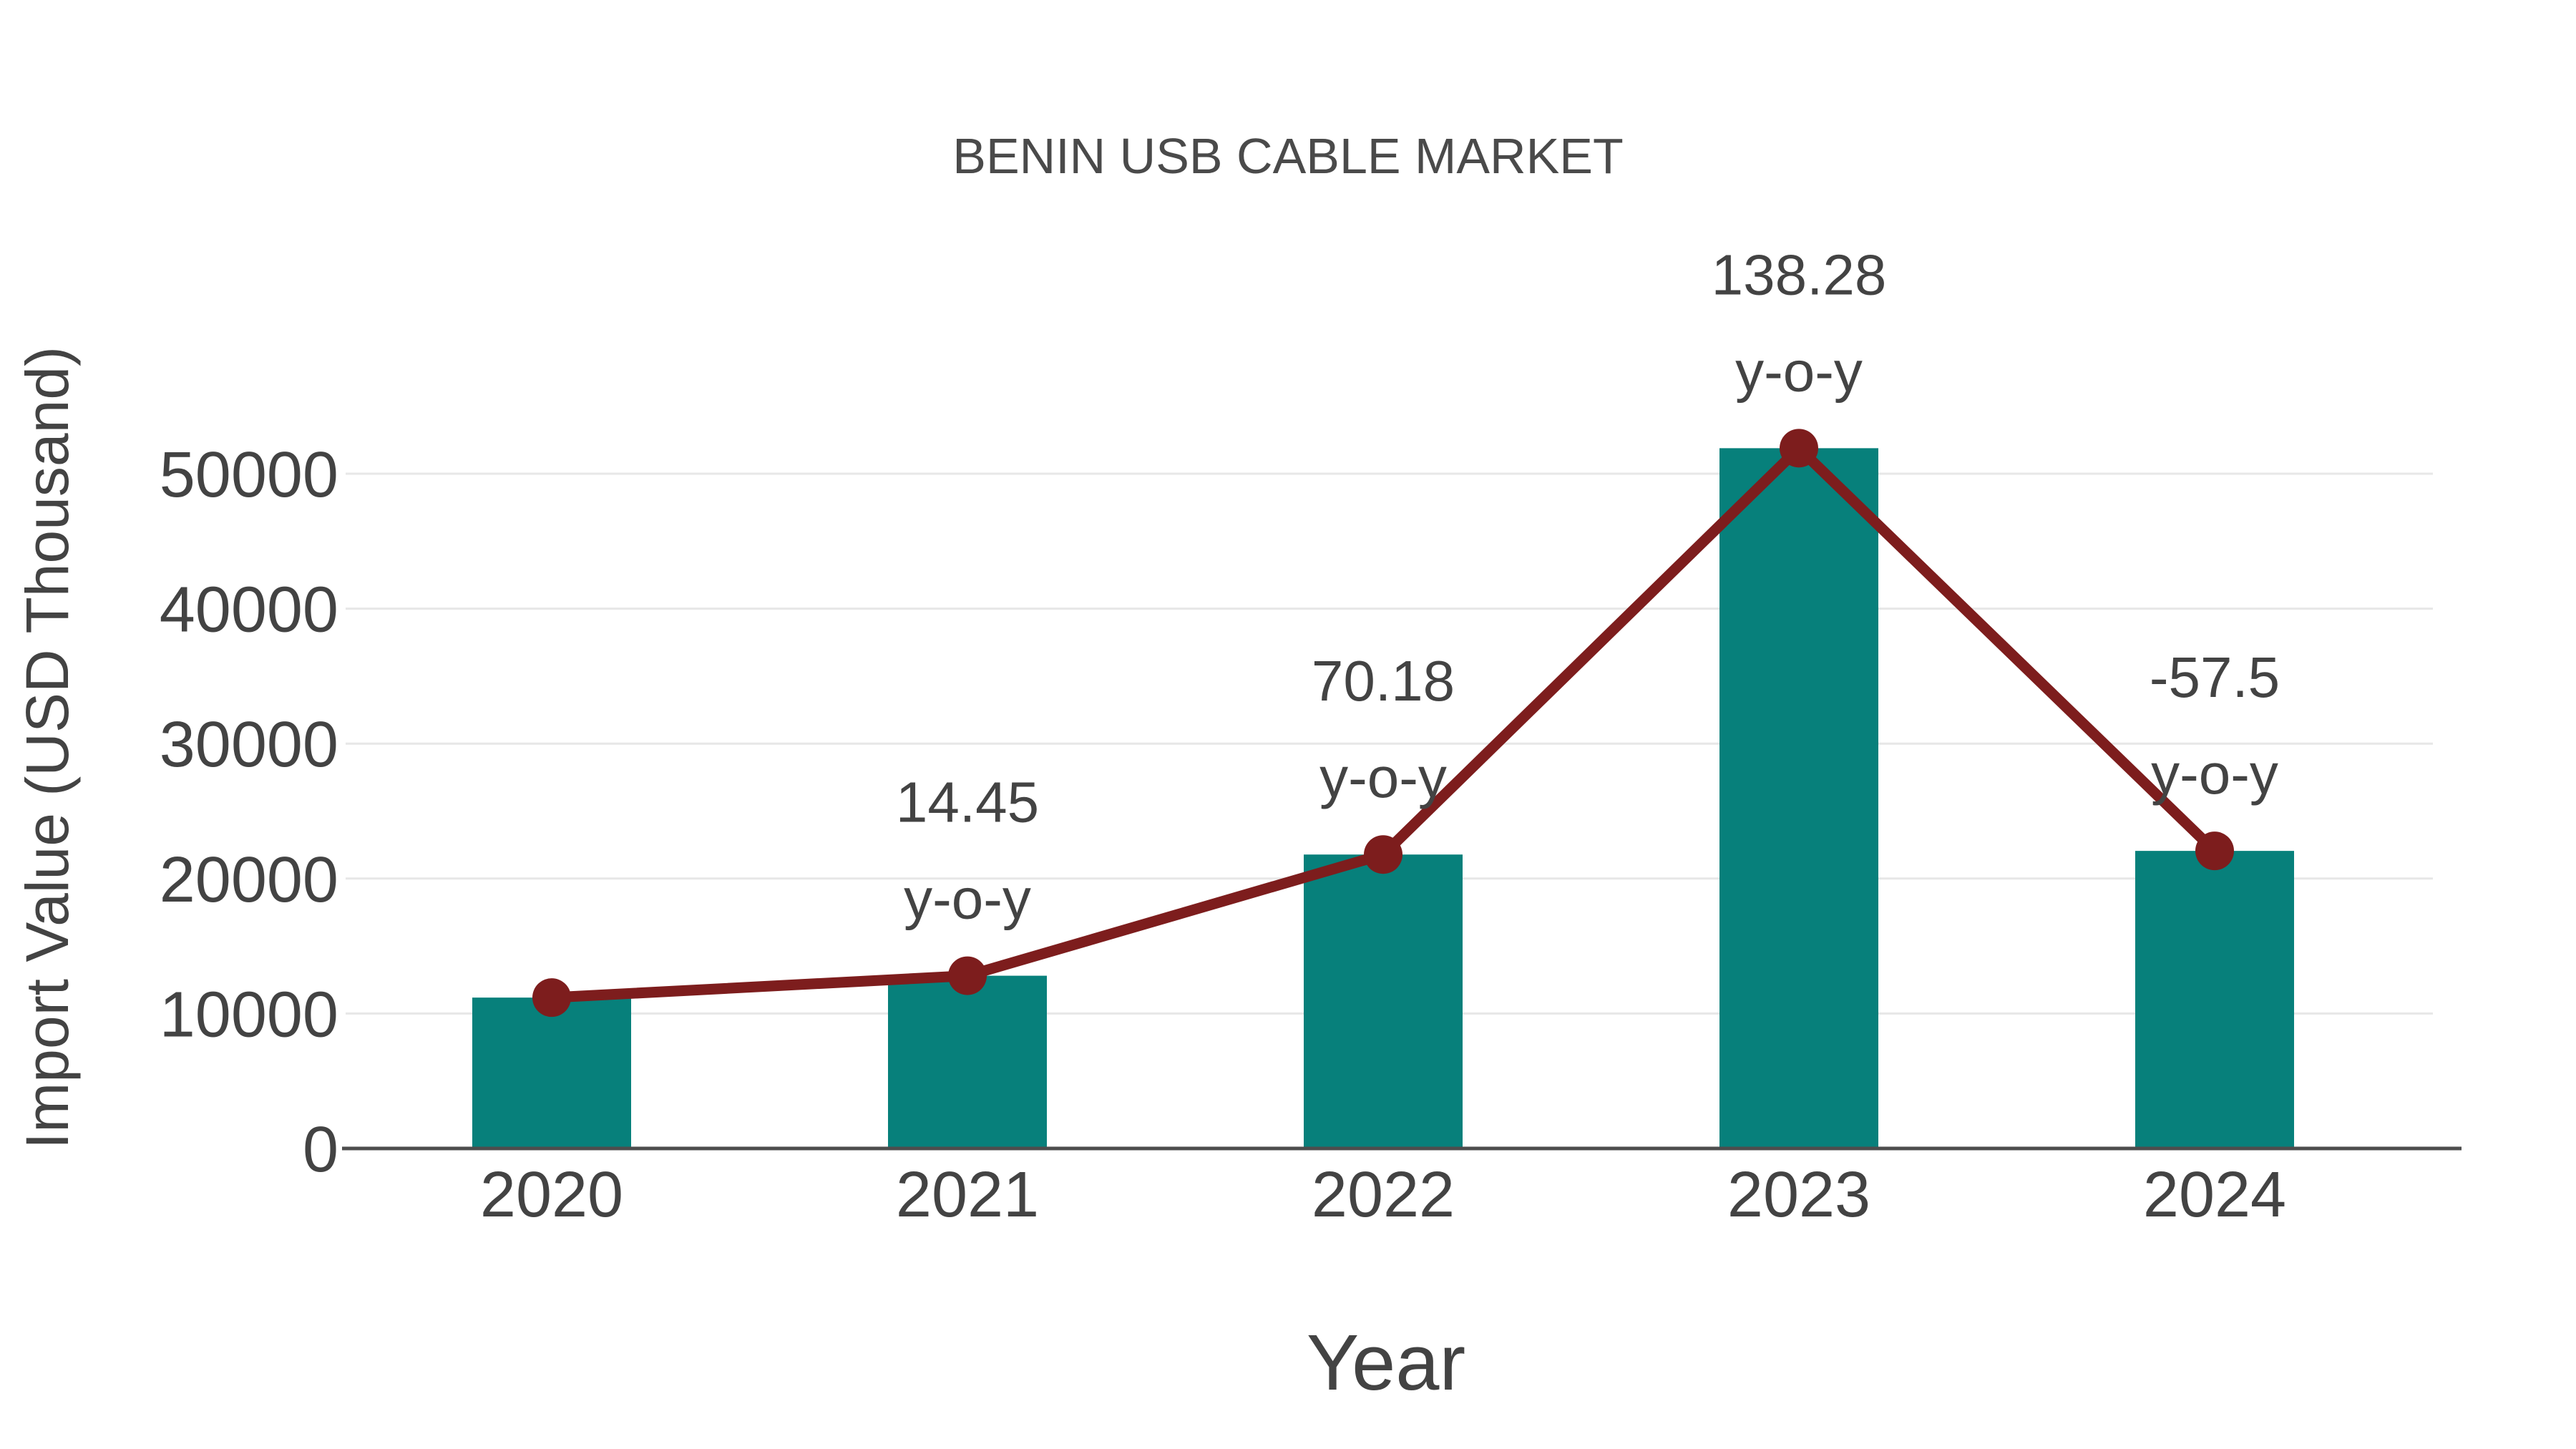 The image size is (2576, 1449). I want to click on data-point-2022, so click(1383, 854).